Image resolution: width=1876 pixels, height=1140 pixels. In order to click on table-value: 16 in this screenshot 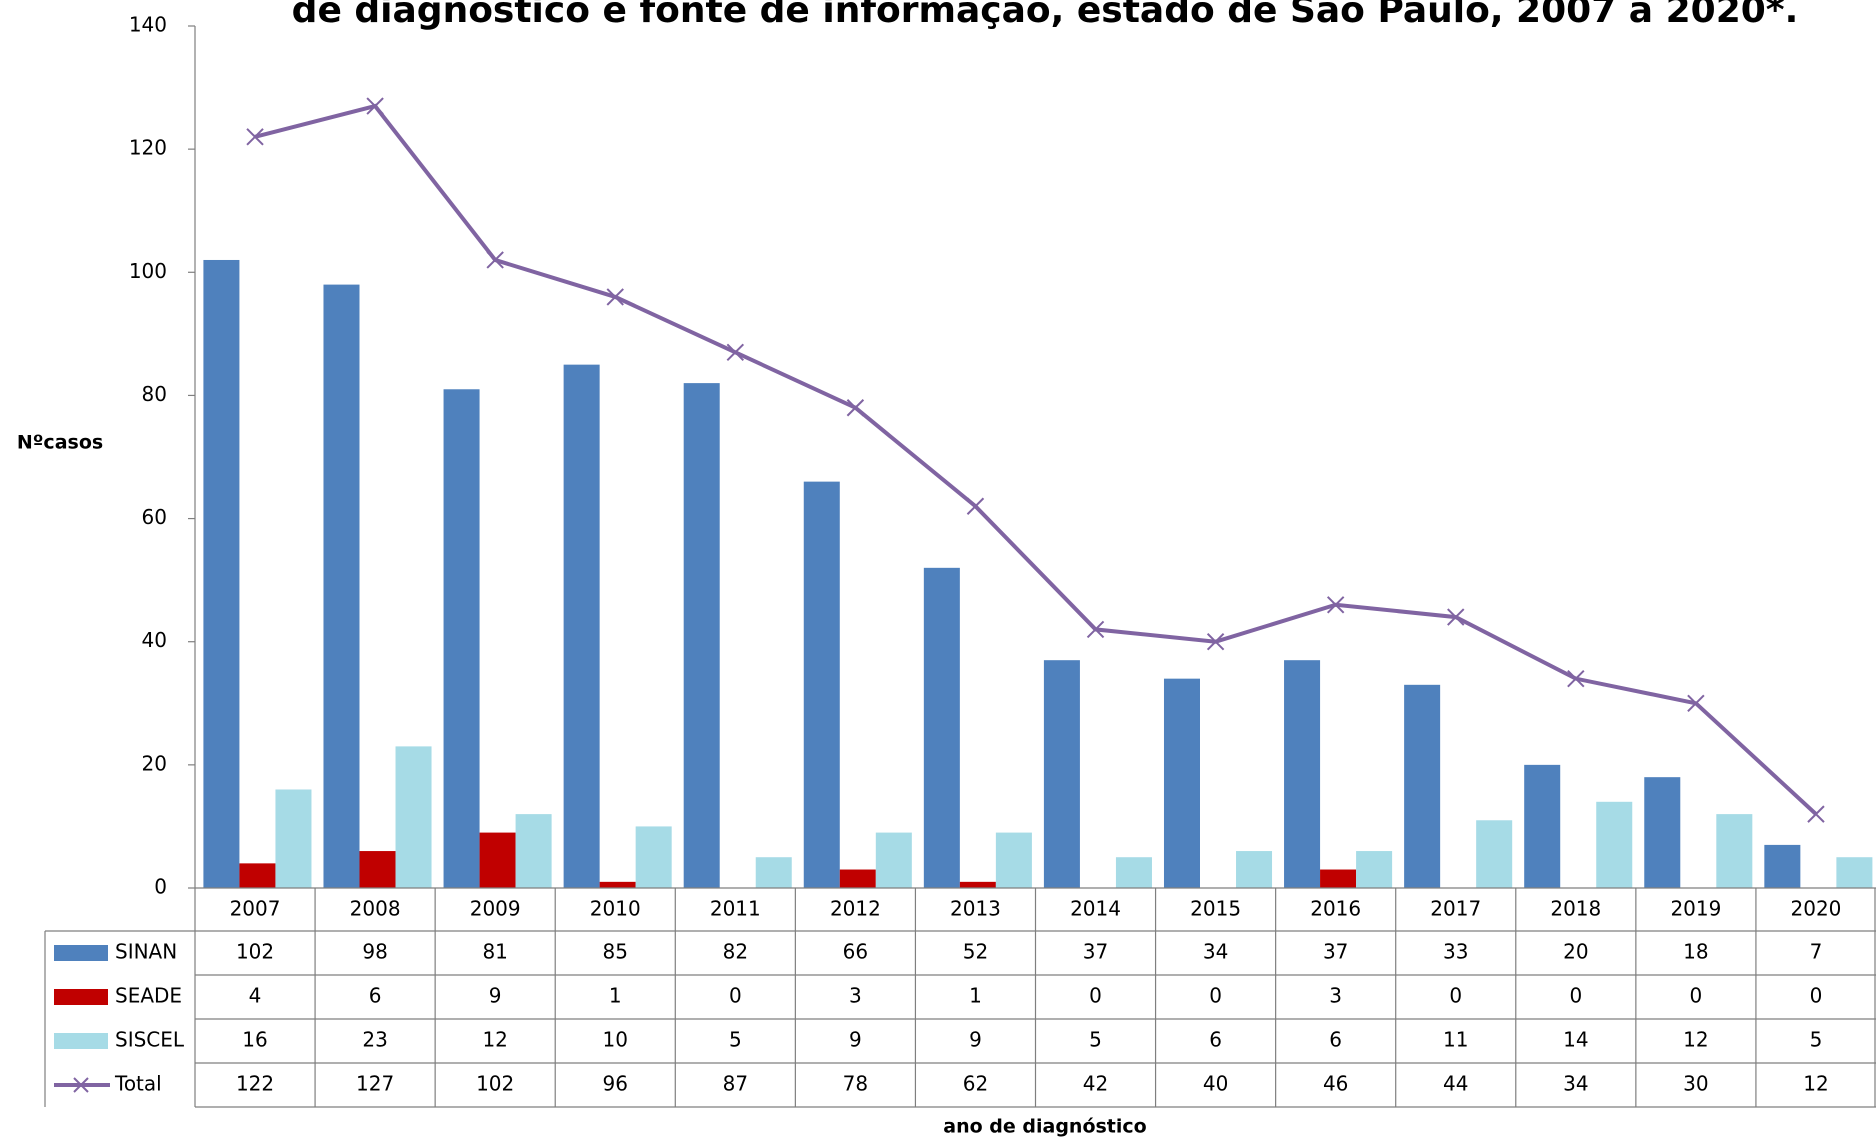, I will do `click(254, 1040)`.